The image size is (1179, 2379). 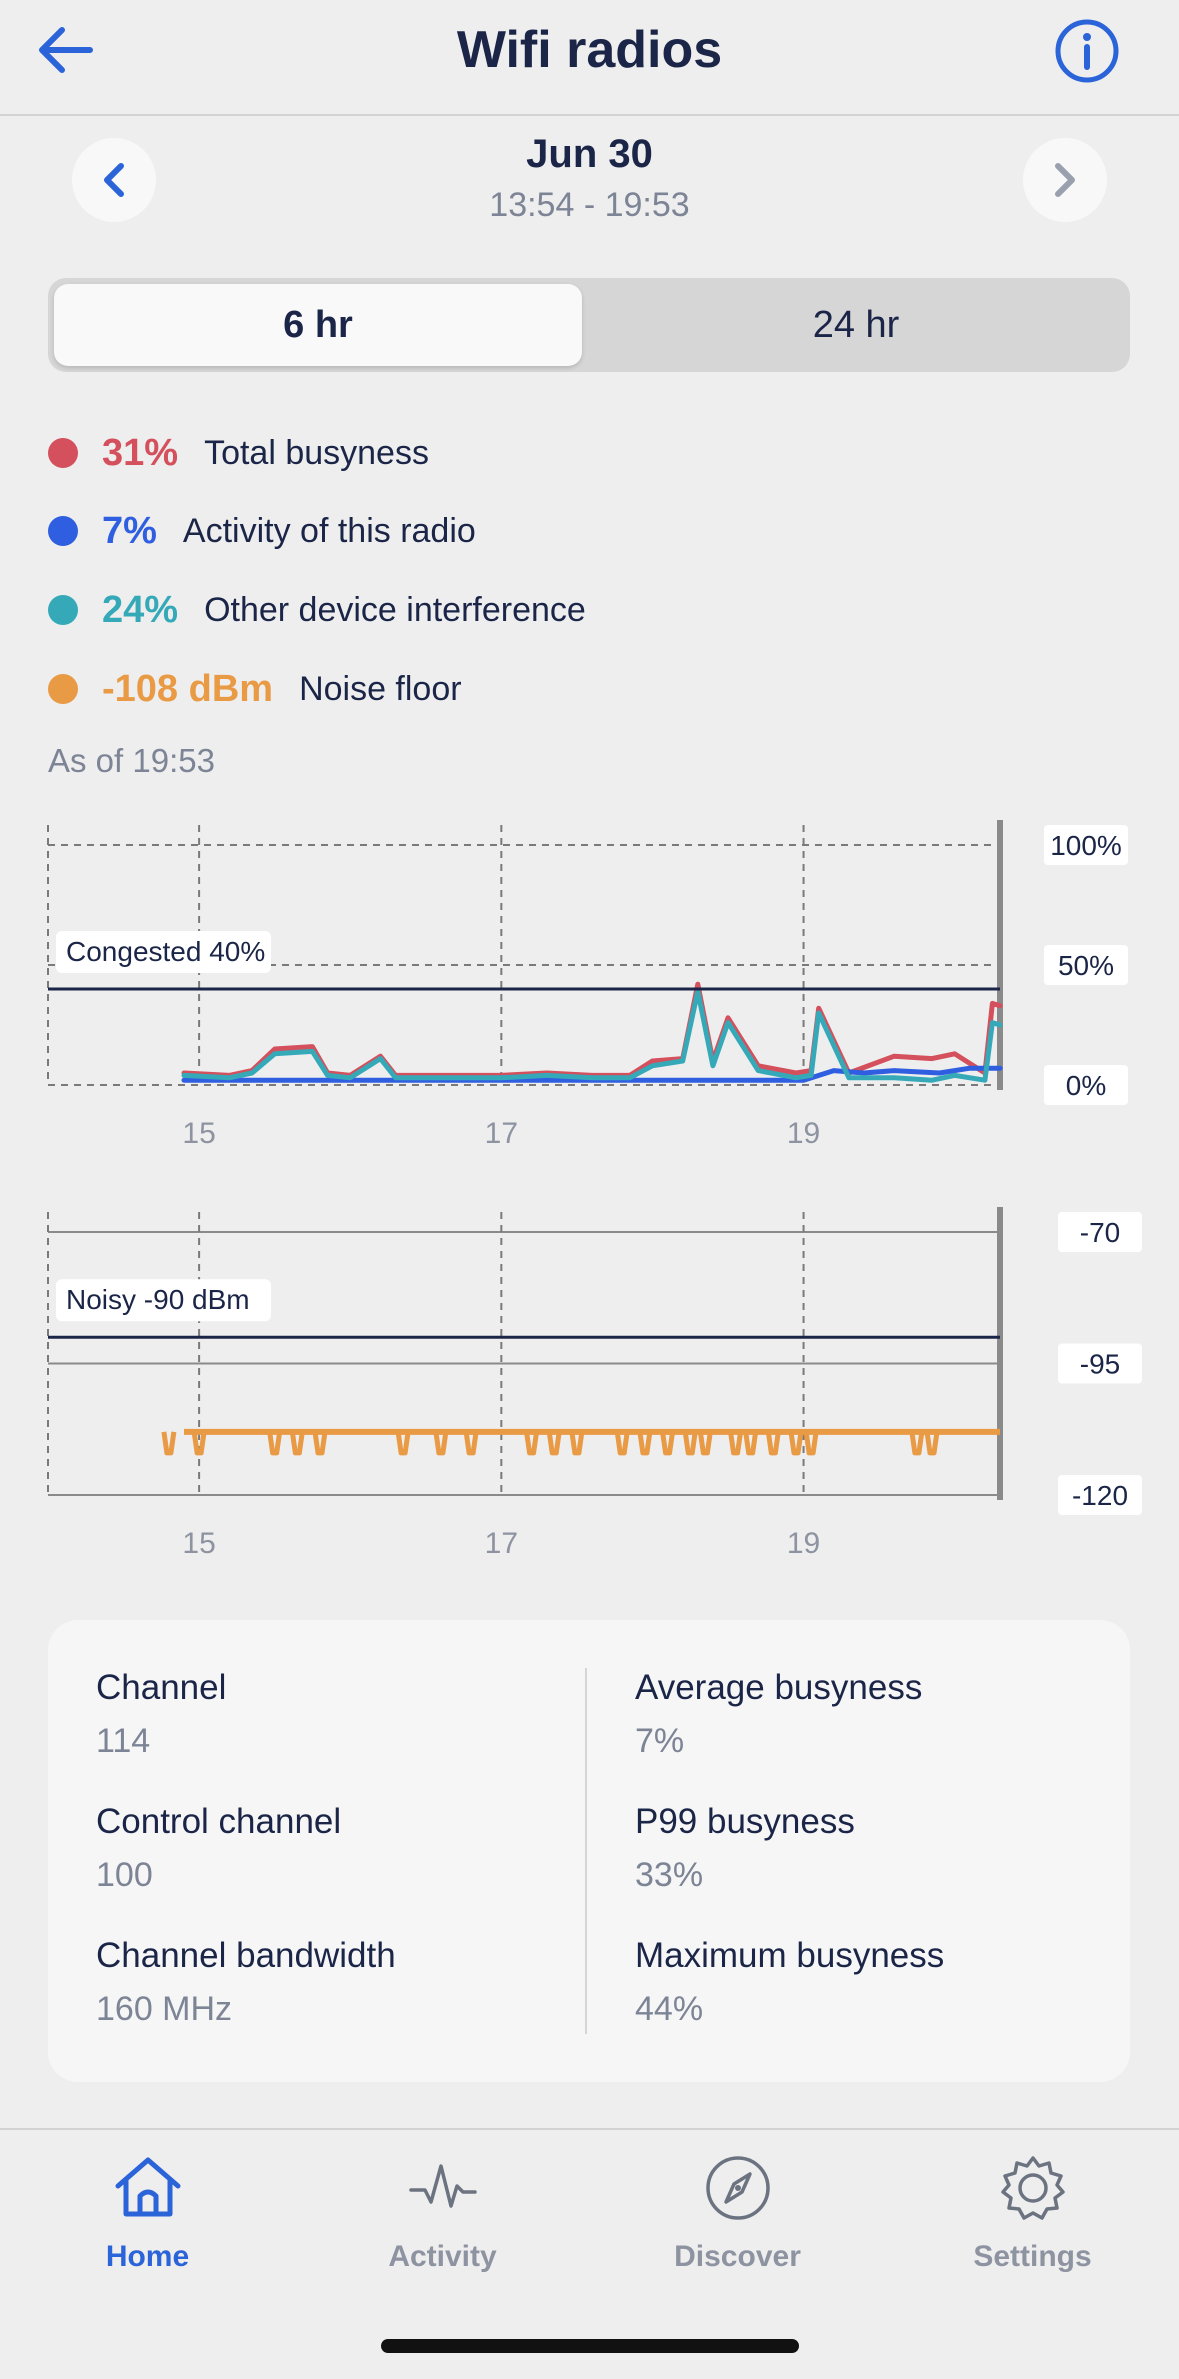 I want to click on home-indicator, so click(x=590, y=2346).